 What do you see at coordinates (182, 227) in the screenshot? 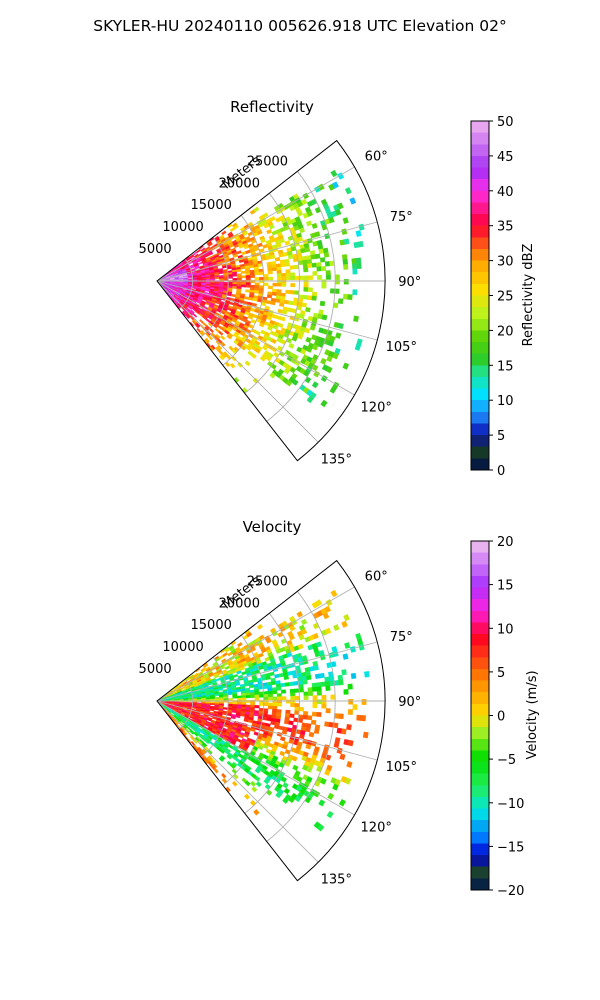
I see `range-tick-label: 10000` at bounding box center [182, 227].